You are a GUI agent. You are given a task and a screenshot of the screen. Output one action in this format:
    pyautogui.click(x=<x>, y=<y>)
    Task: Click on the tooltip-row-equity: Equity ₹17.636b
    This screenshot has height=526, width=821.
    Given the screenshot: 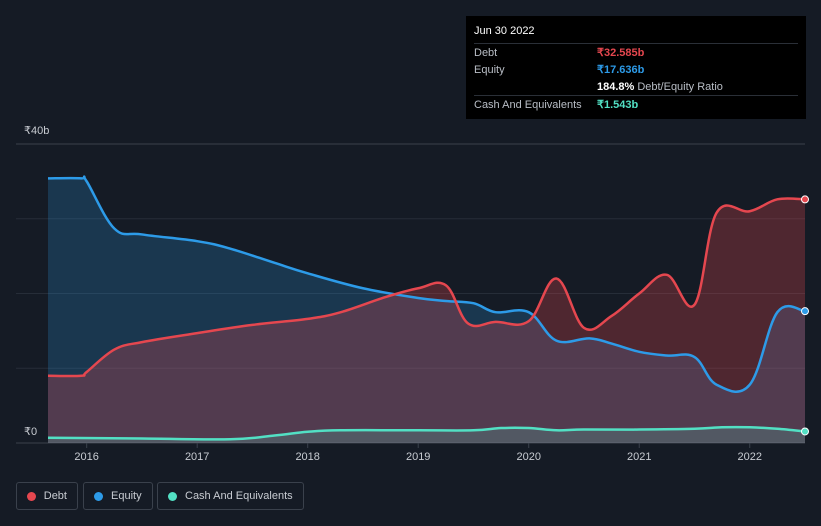 What is the action you would take?
    pyautogui.click(x=636, y=69)
    